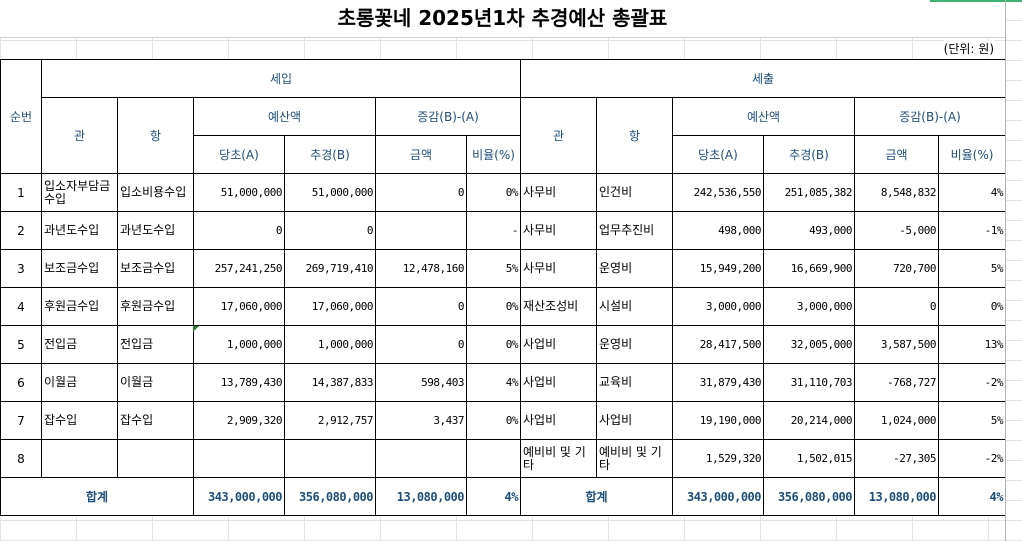  Describe the element at coordinates (493, 382) in the screenshot. I see `income-ratio-cell: 4%` at that location.